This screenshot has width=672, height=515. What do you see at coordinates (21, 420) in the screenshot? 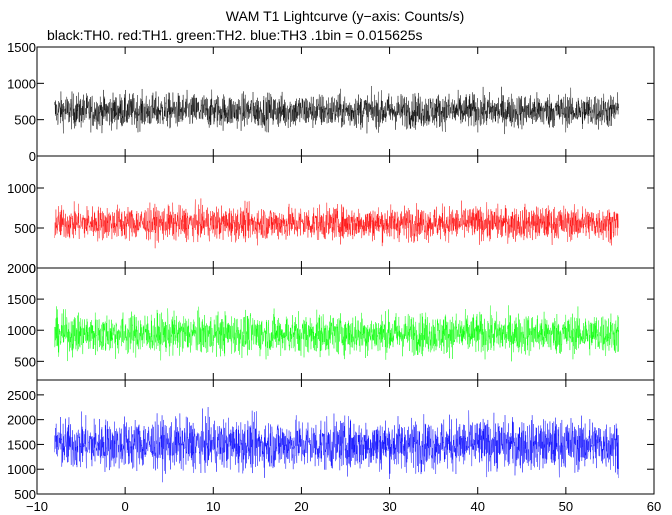
I see `y-tick-label-3-3: 2000` at bounding box center [21, 420].